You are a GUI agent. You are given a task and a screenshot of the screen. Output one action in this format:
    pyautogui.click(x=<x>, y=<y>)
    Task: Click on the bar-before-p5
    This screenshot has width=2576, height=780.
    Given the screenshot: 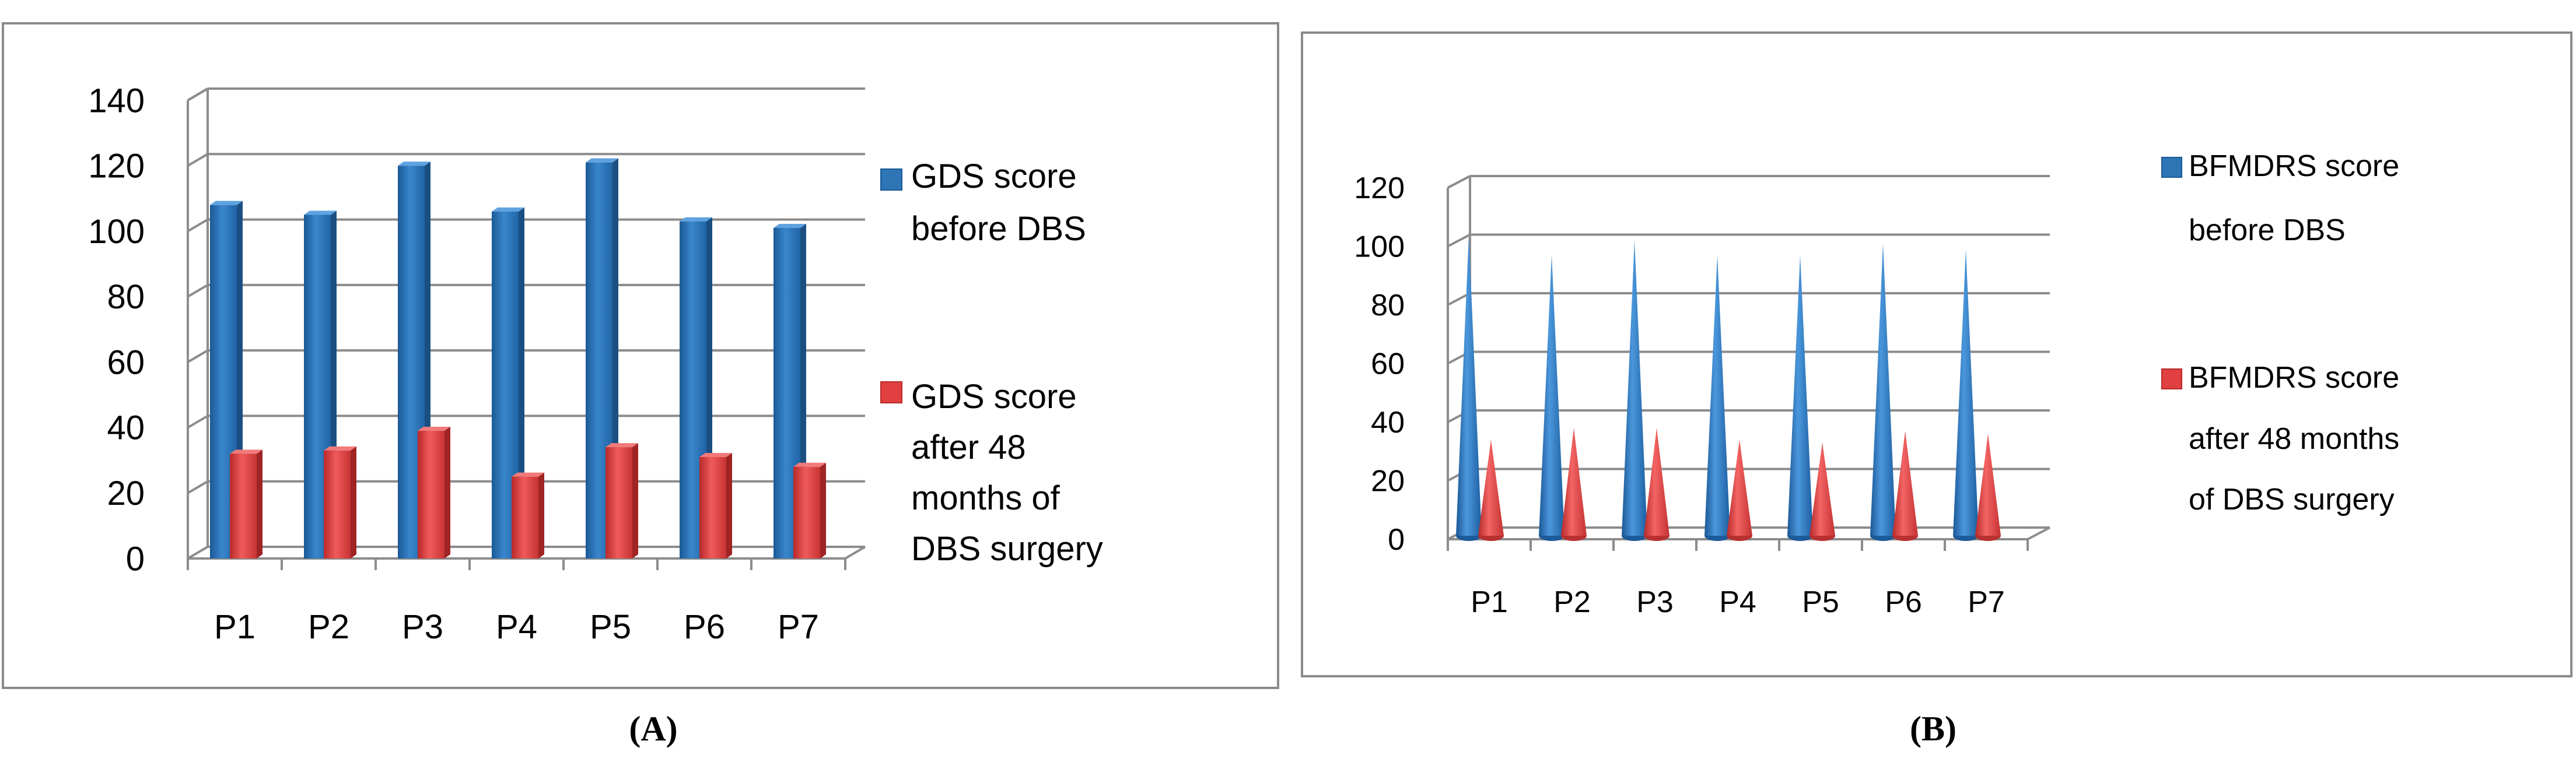 What is the action you would take?
    pyautogui.click(x=602, y=358)
    